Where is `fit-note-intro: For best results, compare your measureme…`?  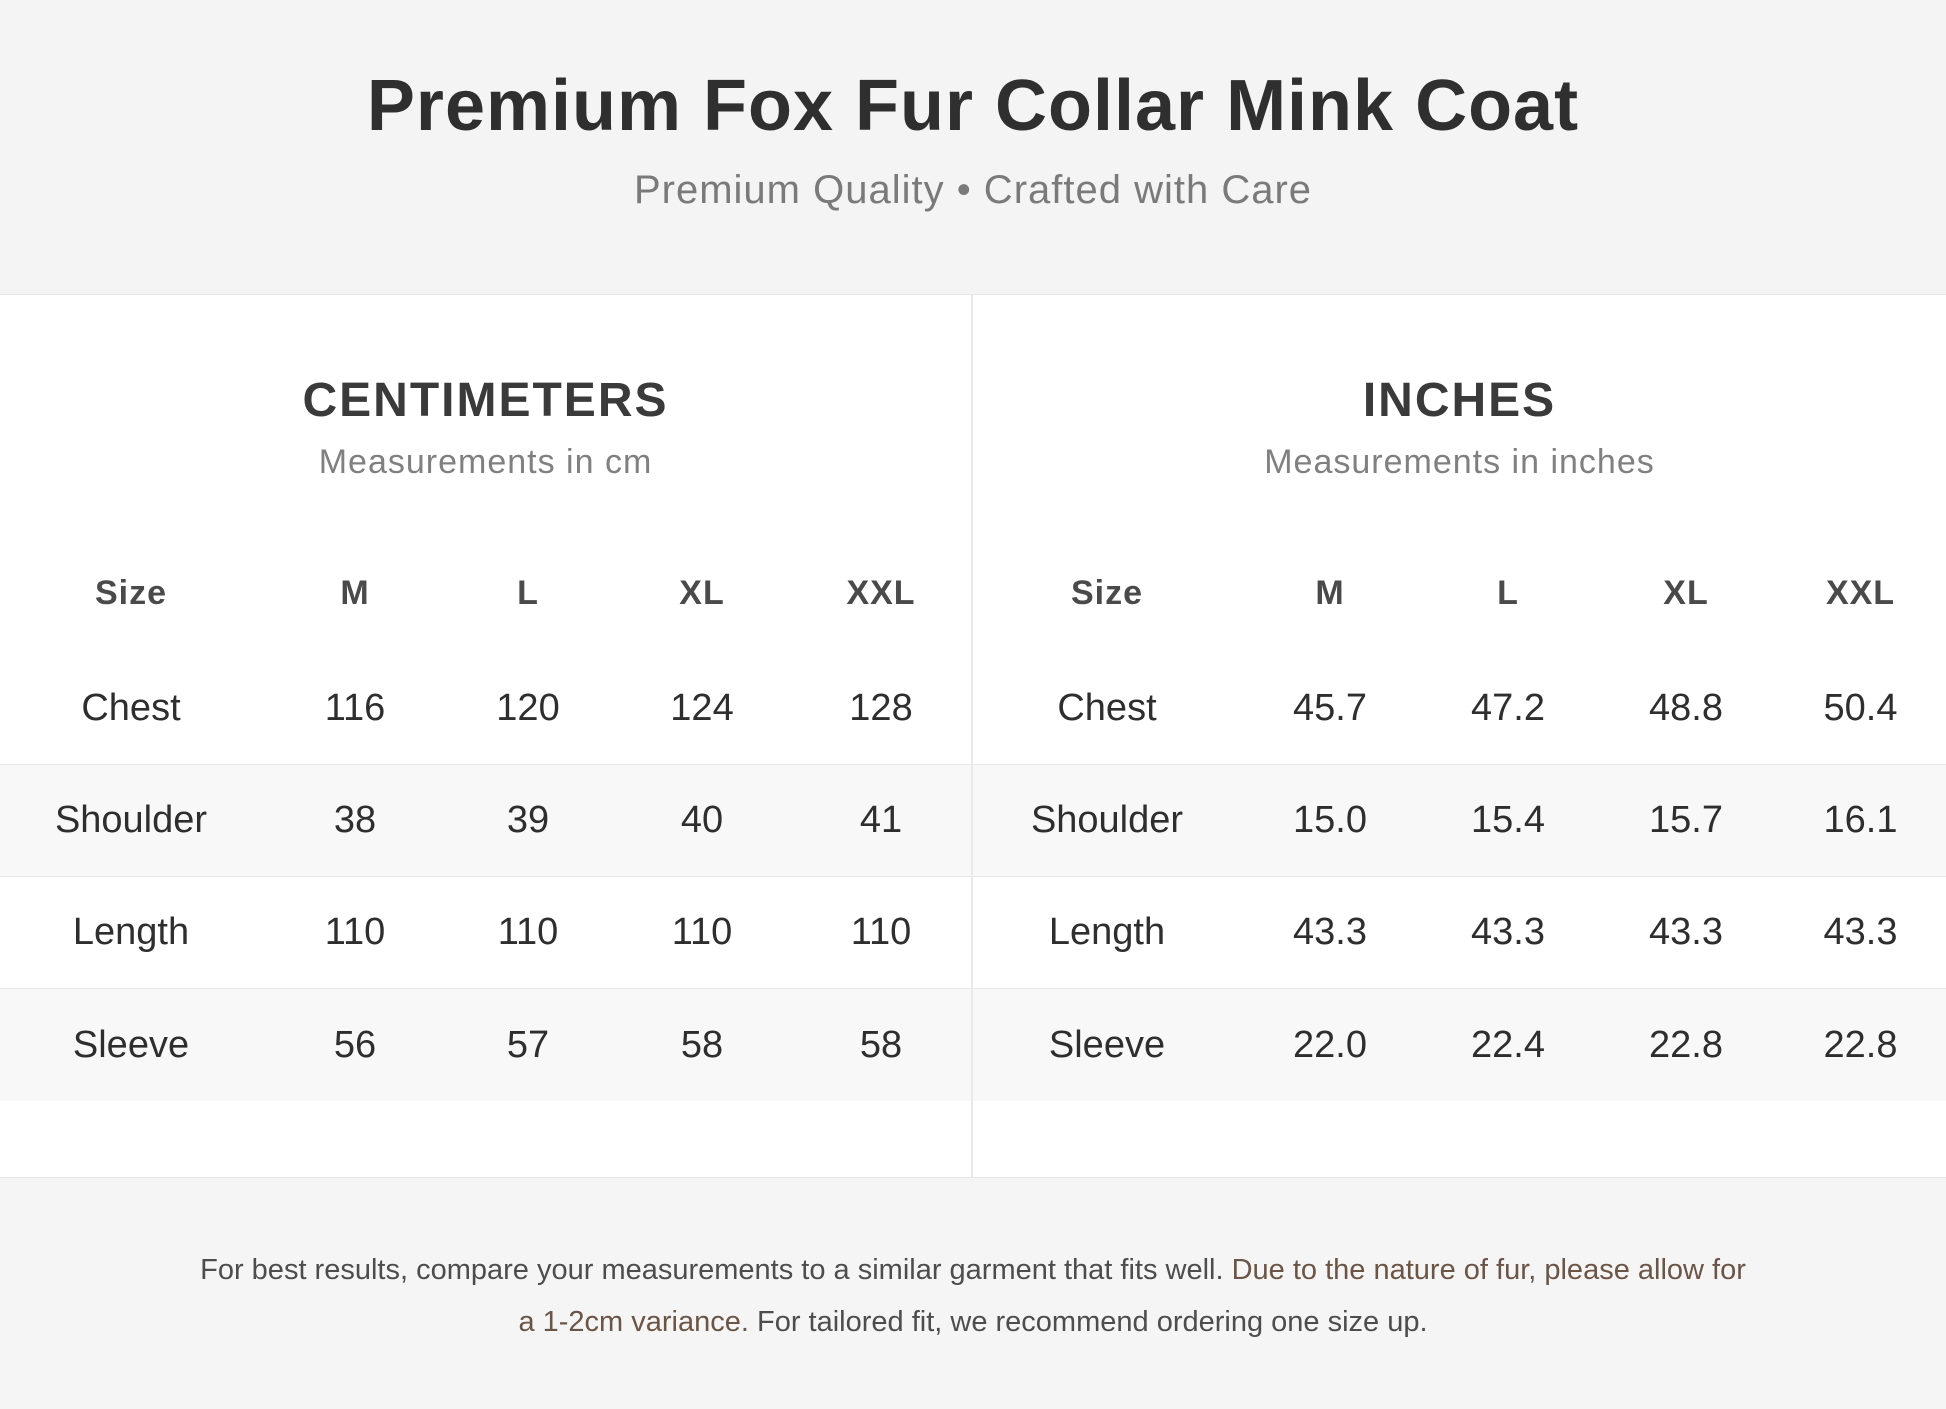
fit-note-intro: For best results, compare your measureme… is located at coordinates (716, 1270).